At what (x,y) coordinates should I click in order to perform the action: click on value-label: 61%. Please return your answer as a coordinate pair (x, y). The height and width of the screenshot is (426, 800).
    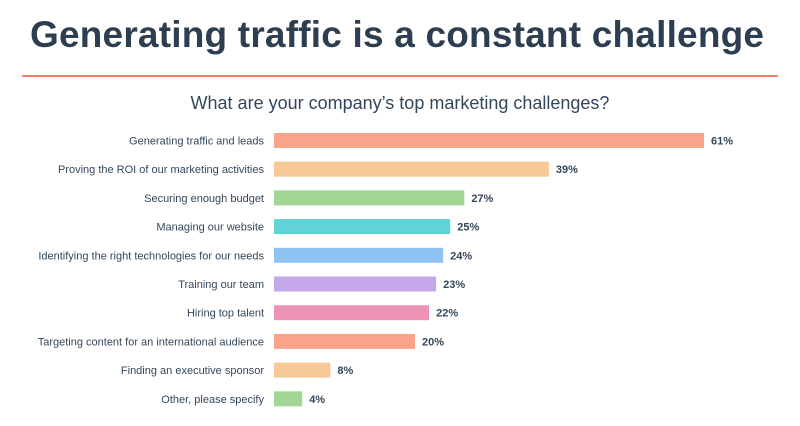
    Looking at the image, I should click on (722, 142).